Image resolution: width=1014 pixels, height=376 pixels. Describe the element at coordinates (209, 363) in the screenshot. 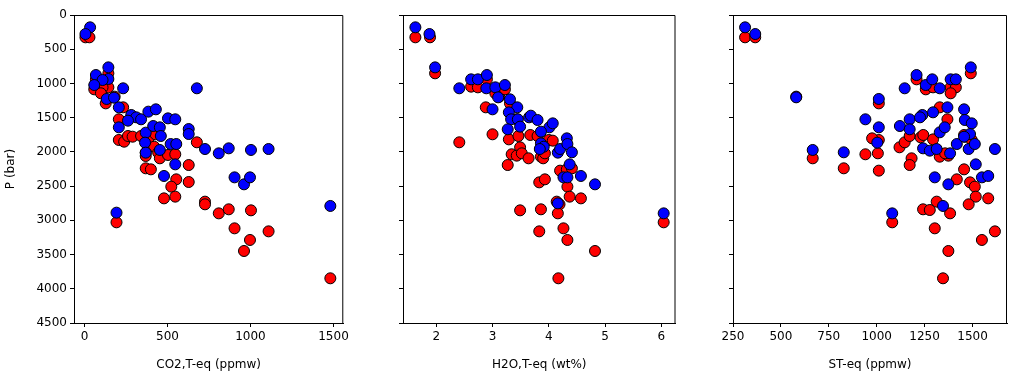

I see `x-axis-title: CO2,T-eq (ppmw)` at that location.